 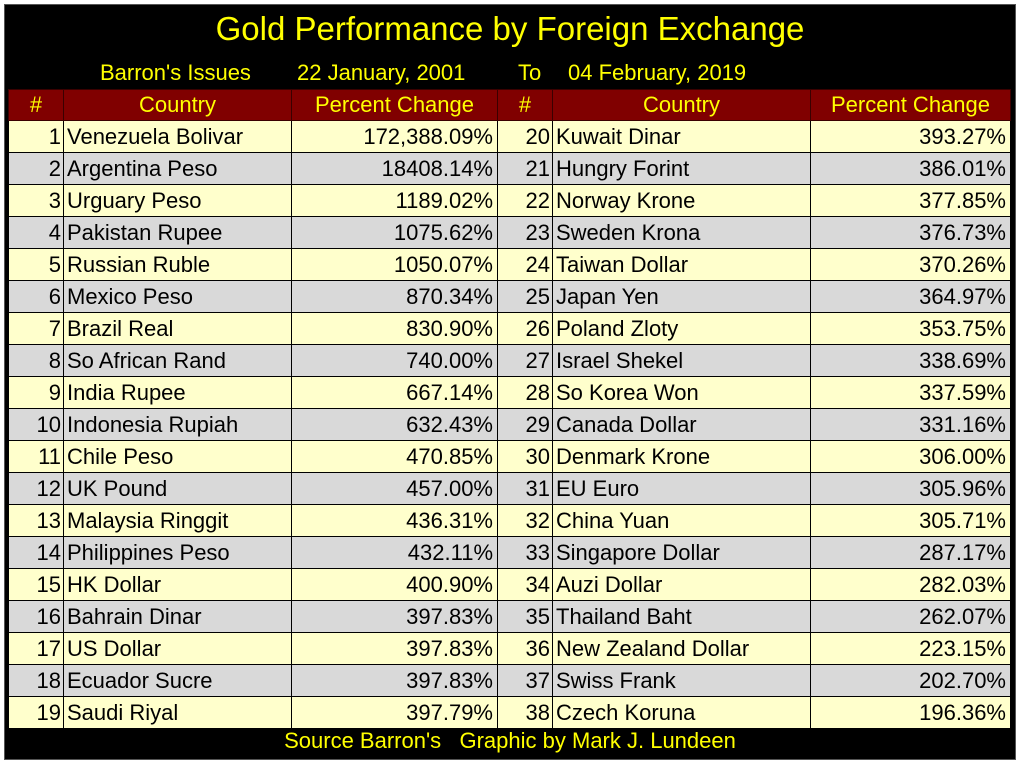 What do you see at coordinates (910, 616) in the screenshot?
I see `percent-change-cell: 262.07%` at bounding box center [910, 616].